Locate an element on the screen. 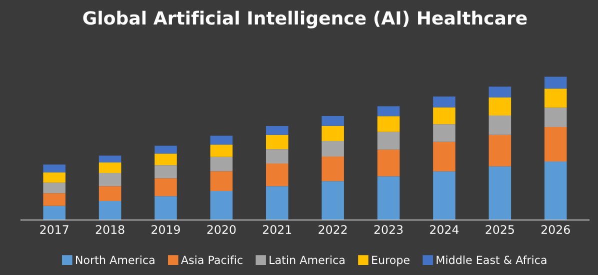 The height and width of the screenshot is (275, 598). x-tick-label: 2018 is located at coordinates (110, 229).